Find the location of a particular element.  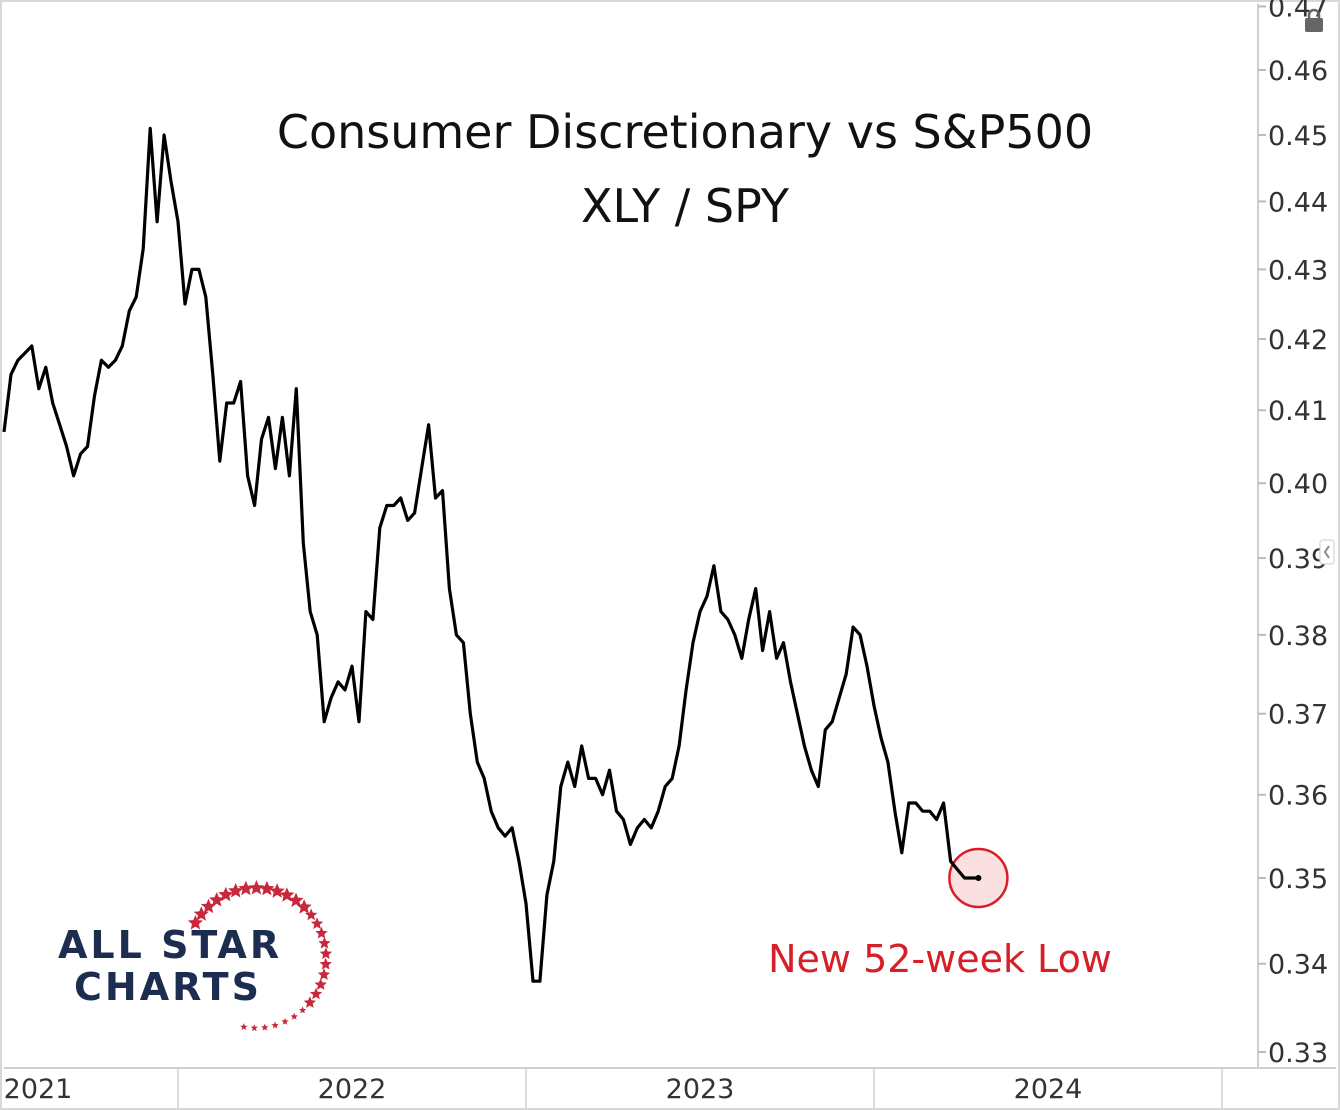

y-tick-label: 0.42 is located at coordinates (1298, 340).